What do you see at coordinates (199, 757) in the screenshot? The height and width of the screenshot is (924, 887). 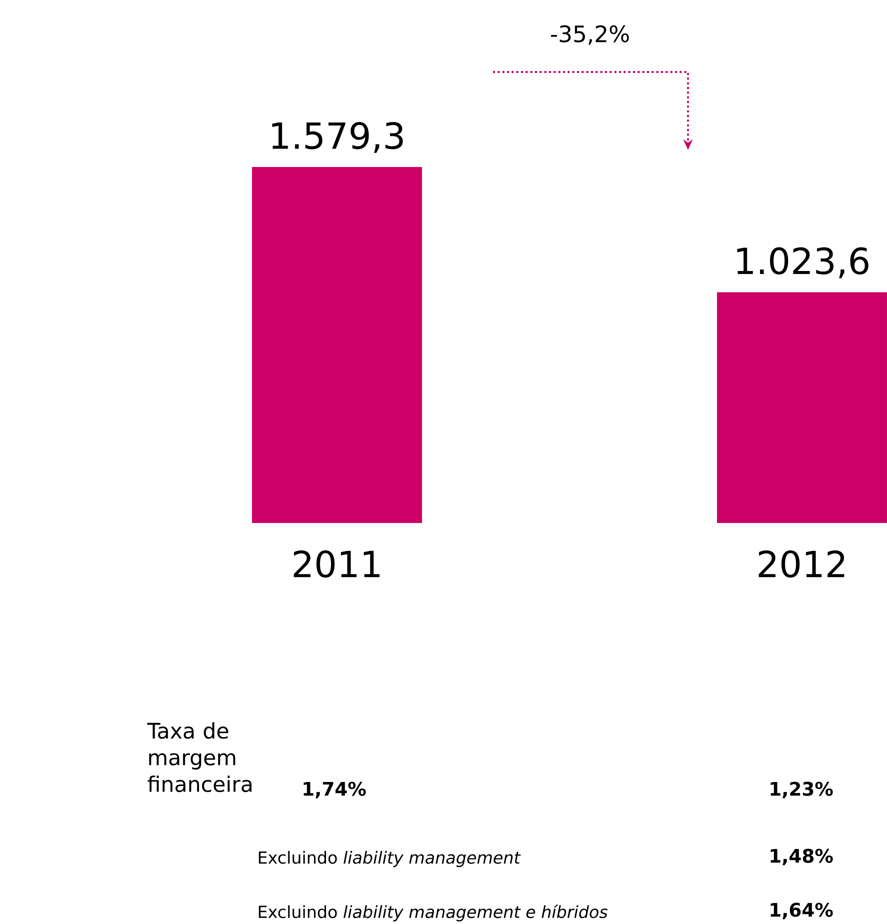 I see `text: Taxa de margem financeira` at bounding box center [199, 757].